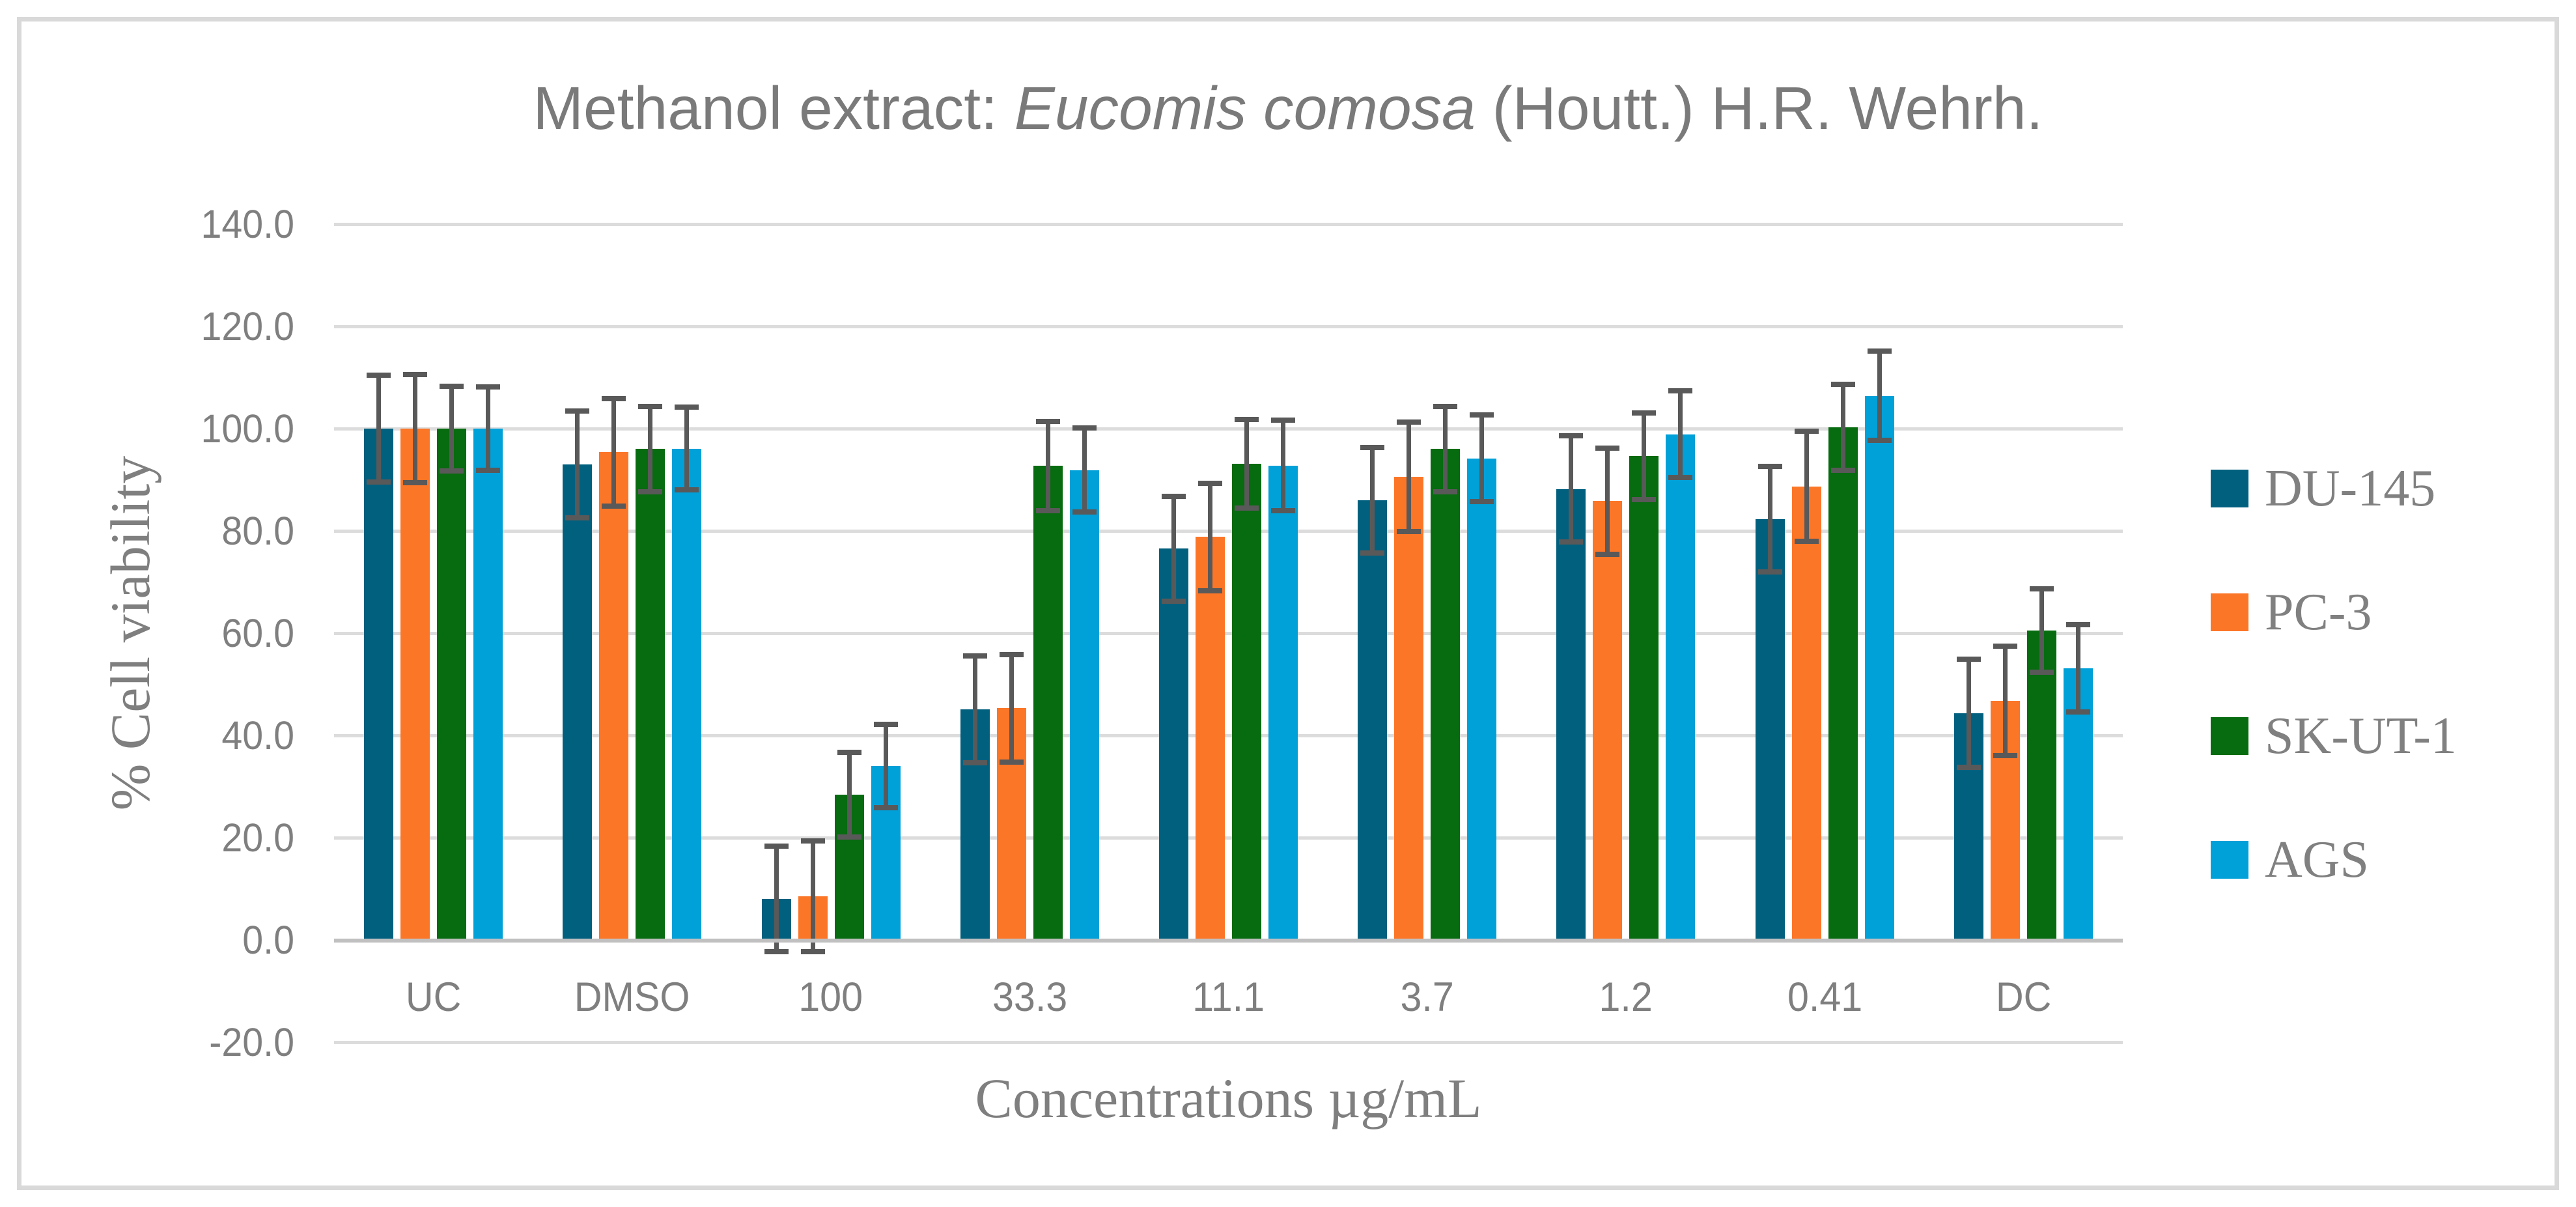 The width and height of the screenshot is (2576, 1207). I want to click on chart-title-species: Eucomis comosa, so click(1245, 108).